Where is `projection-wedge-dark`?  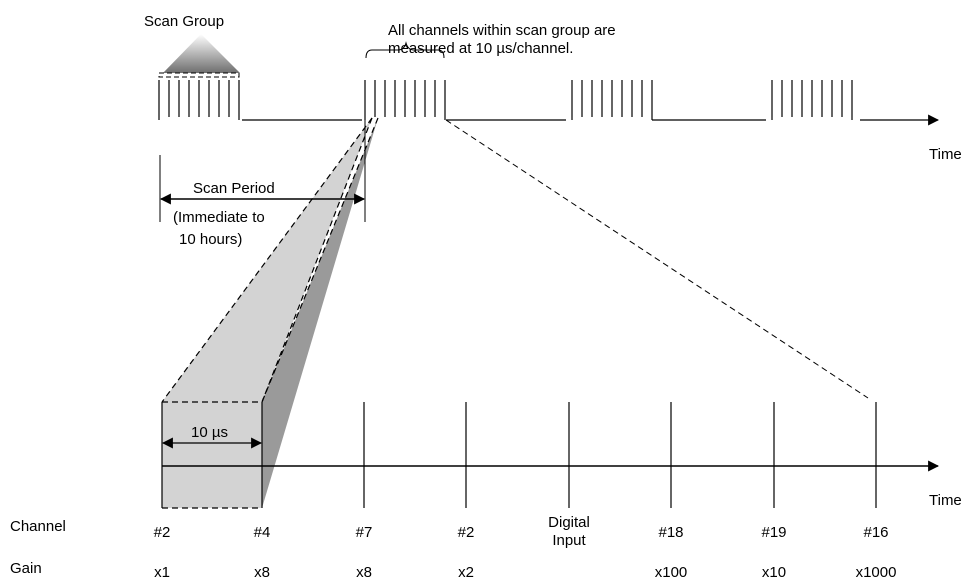 projection-wedge-dark is located at coordinates (320, 313).